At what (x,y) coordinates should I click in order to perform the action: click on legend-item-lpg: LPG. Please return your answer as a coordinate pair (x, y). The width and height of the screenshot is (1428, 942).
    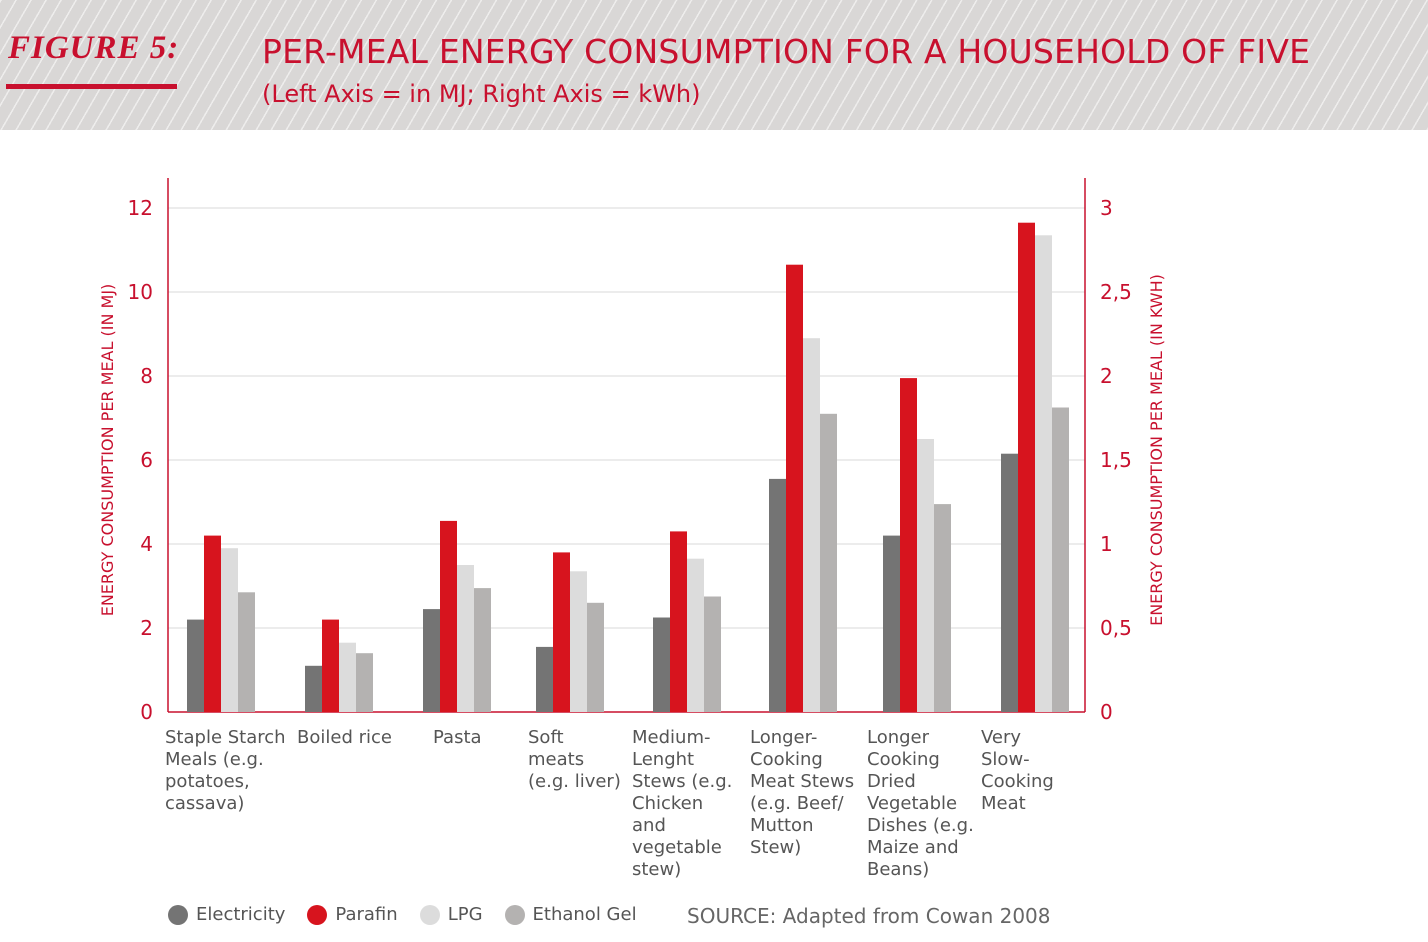
    Looking at the image, I should click on (451, 914).